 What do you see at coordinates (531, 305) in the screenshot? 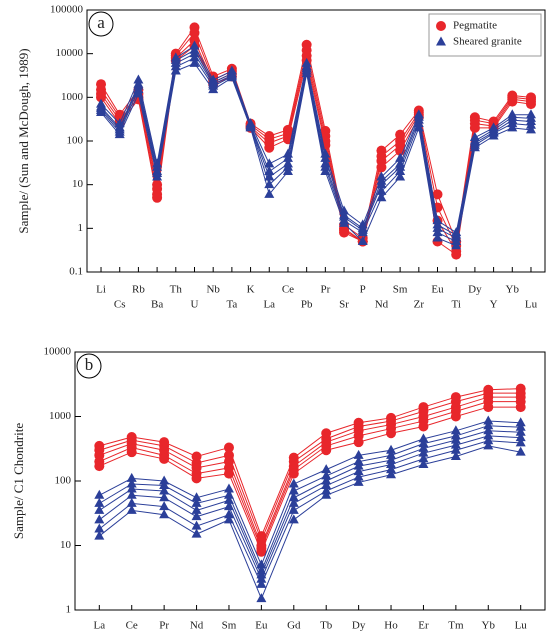
I see `x-tick-label: Lu` at bounding box center [531, 305].